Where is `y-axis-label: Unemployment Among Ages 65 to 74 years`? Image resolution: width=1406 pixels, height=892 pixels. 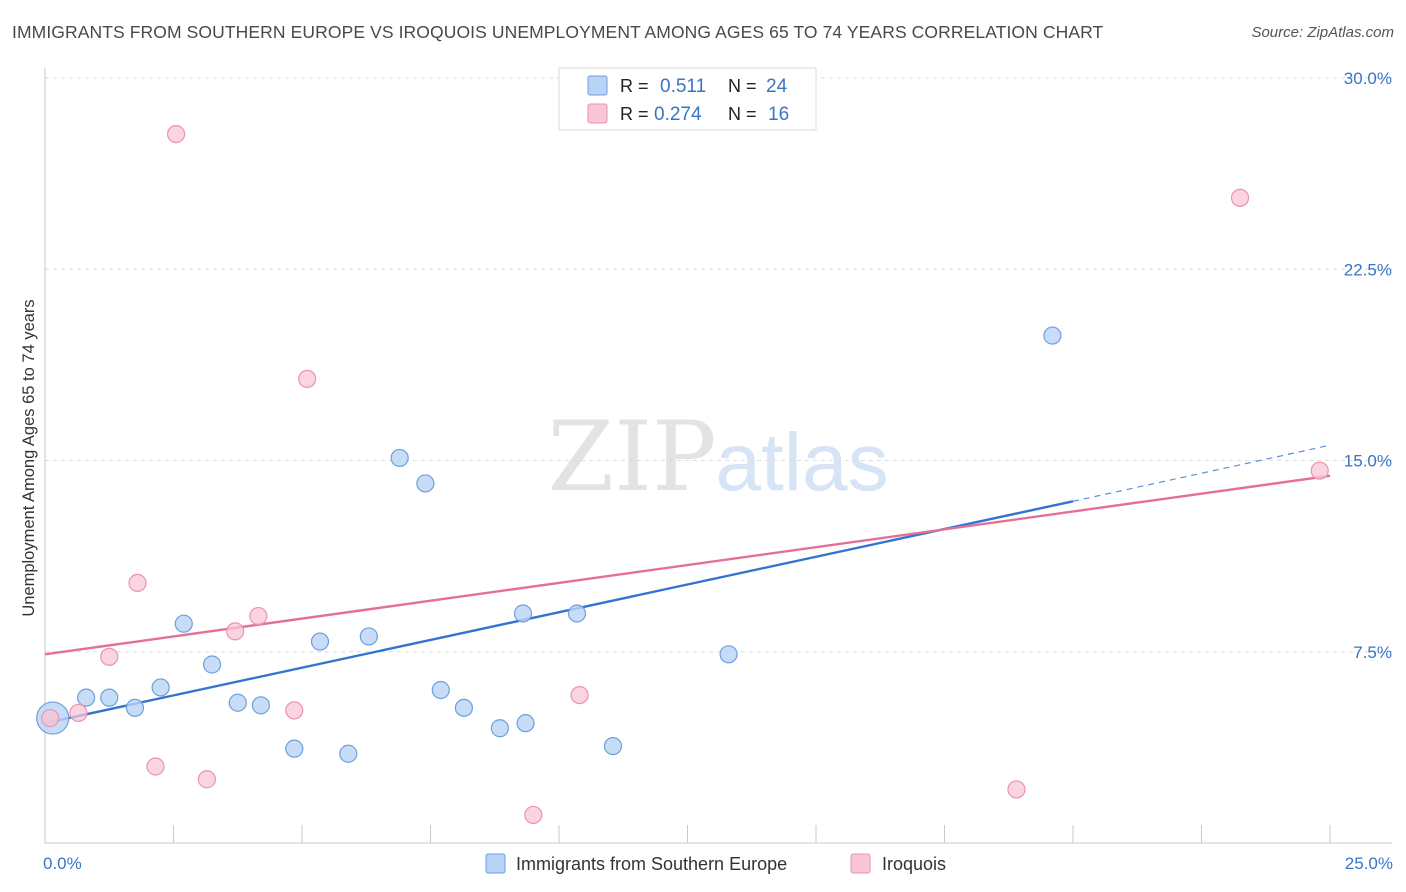 y-axis-label: Unemployment Among Ages 65 to 74 years is located at coordinates (29, 457).